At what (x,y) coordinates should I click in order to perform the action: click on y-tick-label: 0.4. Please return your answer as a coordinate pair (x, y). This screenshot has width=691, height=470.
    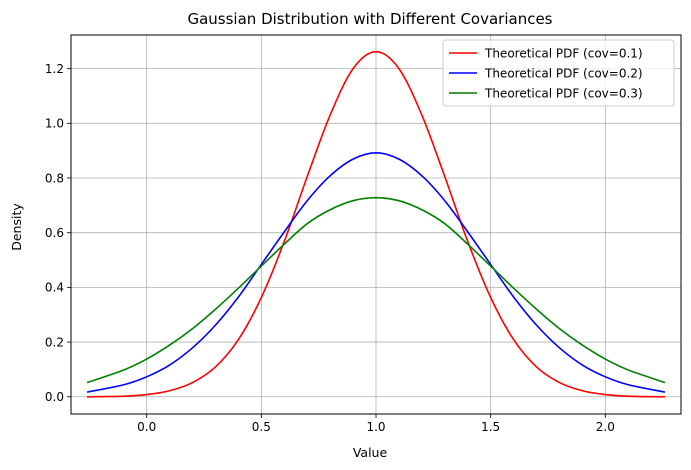
    Looking at the image, I should click on (54, 288).